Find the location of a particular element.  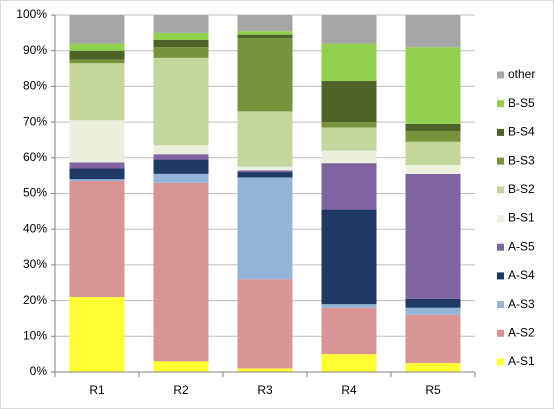

y-tick-label: 80% is located at coordinates (35, 86).